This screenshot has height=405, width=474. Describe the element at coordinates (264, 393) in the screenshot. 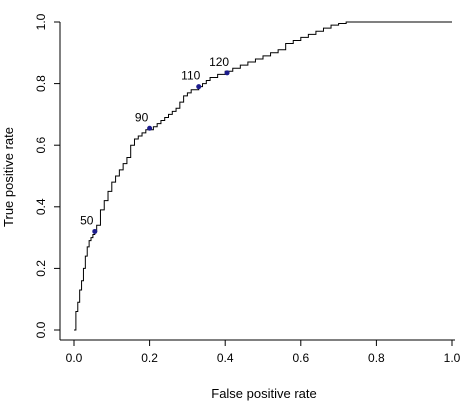

I see `x-axis-label: False positive rate` at that location.